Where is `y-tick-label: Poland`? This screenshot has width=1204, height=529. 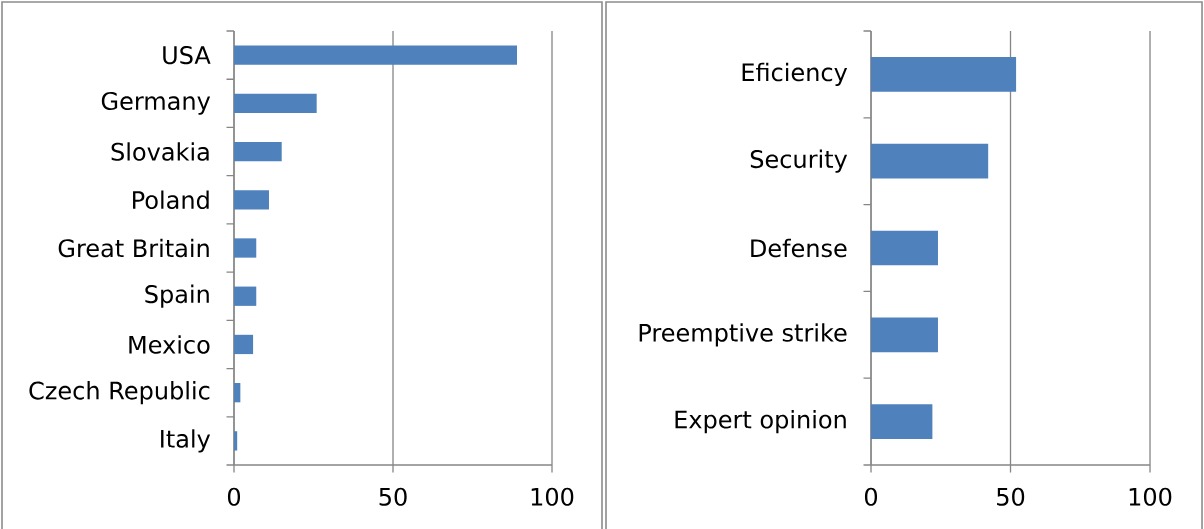 y-tick-label: Poland is located at coordinates (171, 200).